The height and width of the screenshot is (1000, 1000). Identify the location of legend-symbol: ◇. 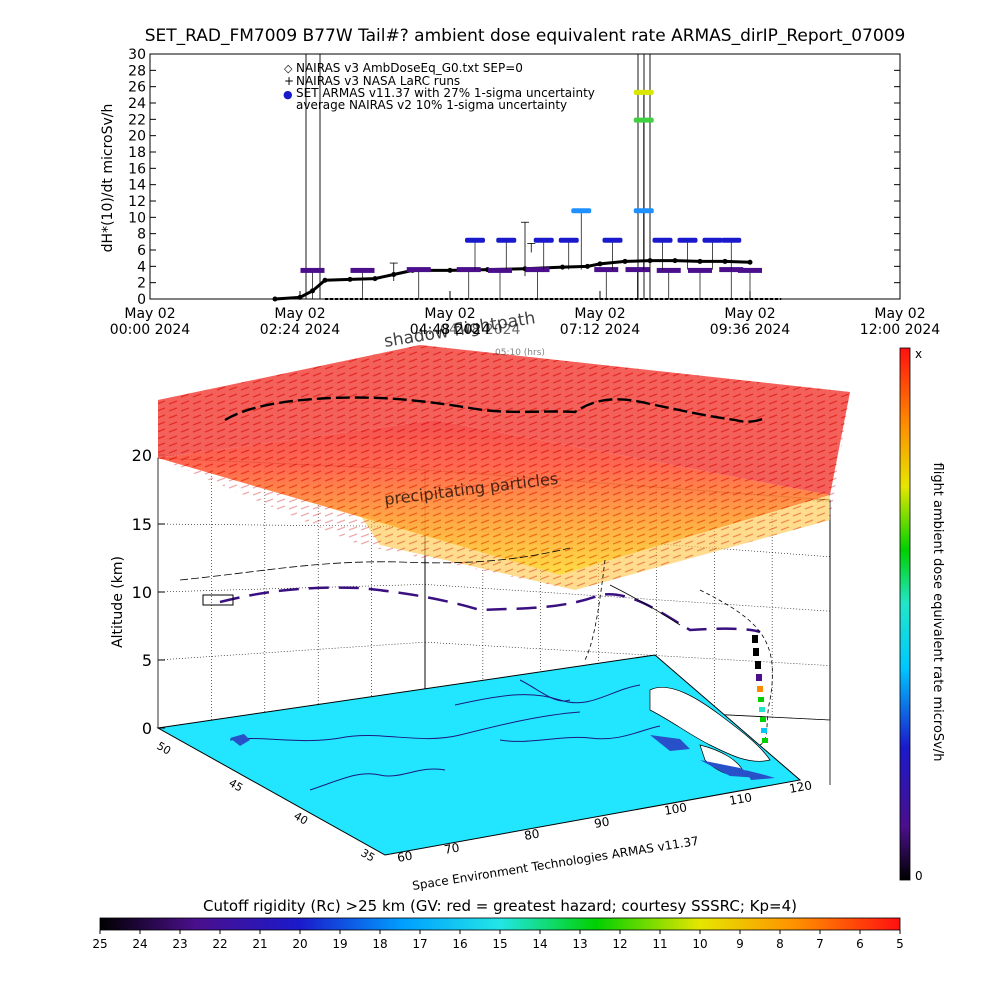
(288, 68).